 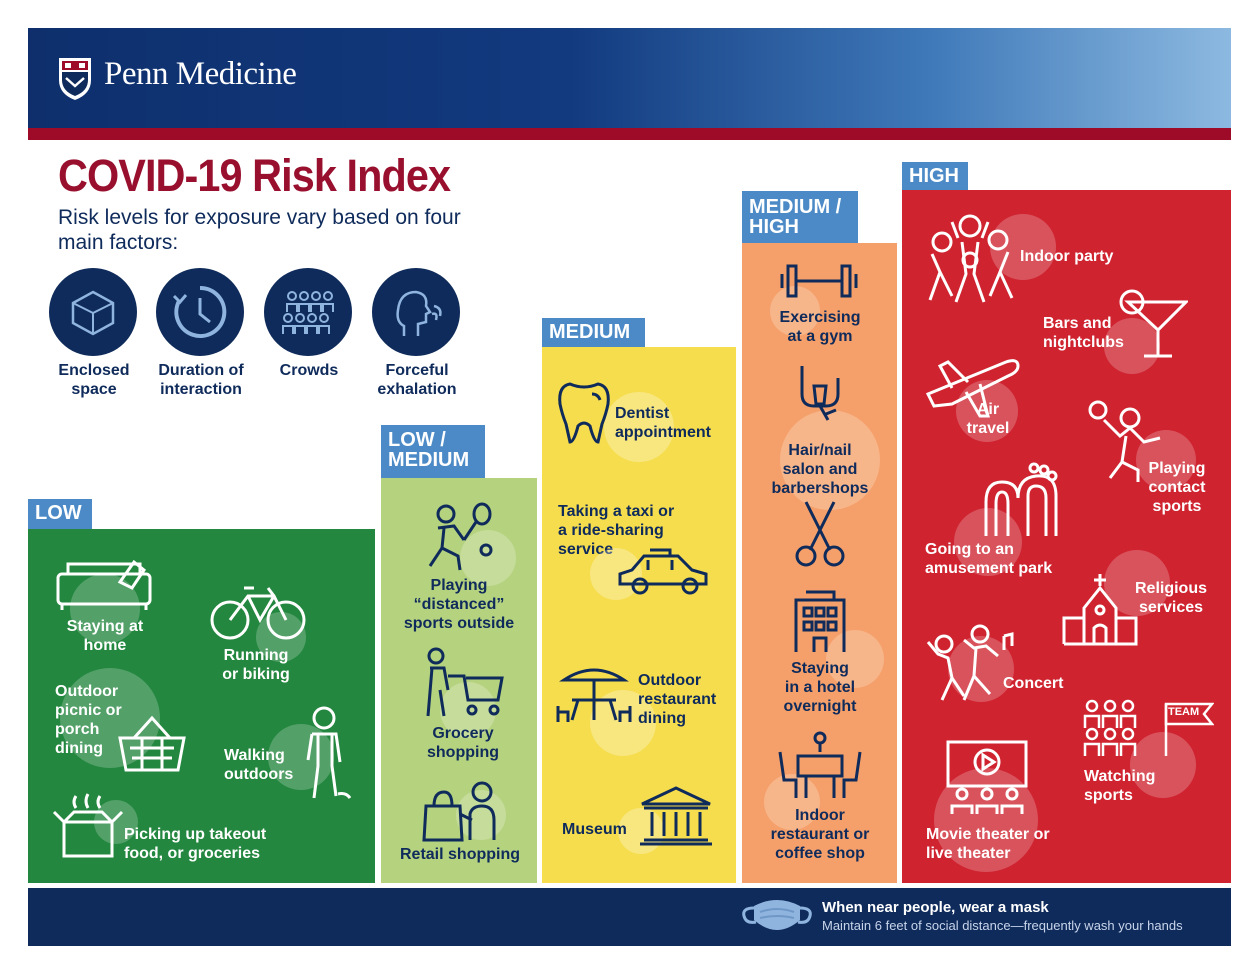 I want to click on tennis-player-icon, so click(x=460, y=536).